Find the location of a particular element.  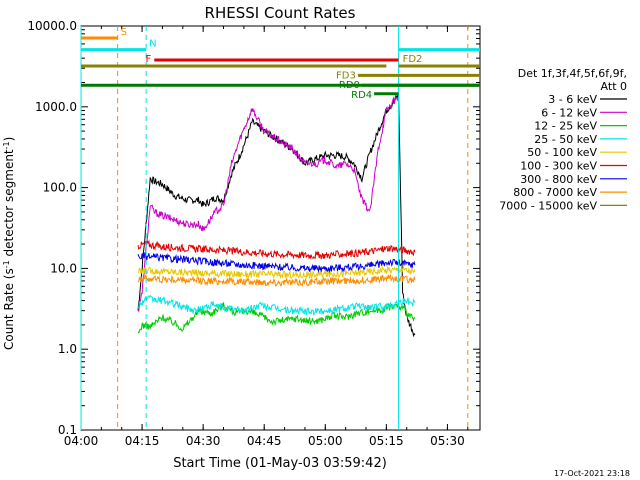

legend-entry-label: 6 - 12 keV is located at coordinates (569, 112).